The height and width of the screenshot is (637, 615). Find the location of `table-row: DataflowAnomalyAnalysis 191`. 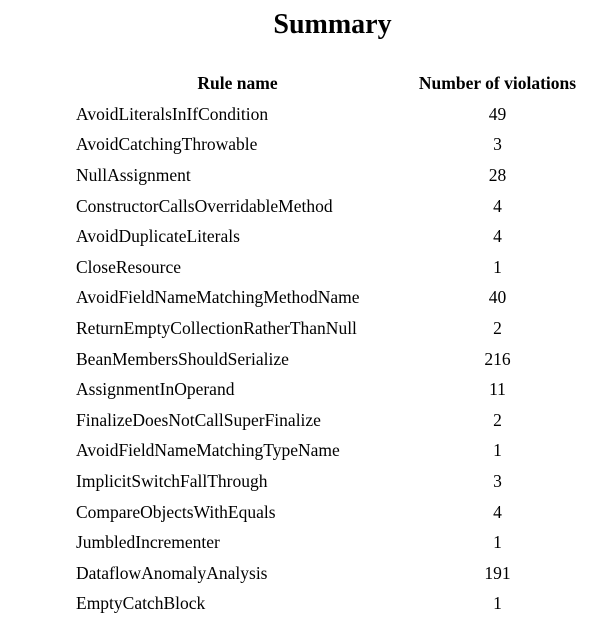

table-row: DataflowAnomalyAnalysis 191 is located at coordinates (330, 573).